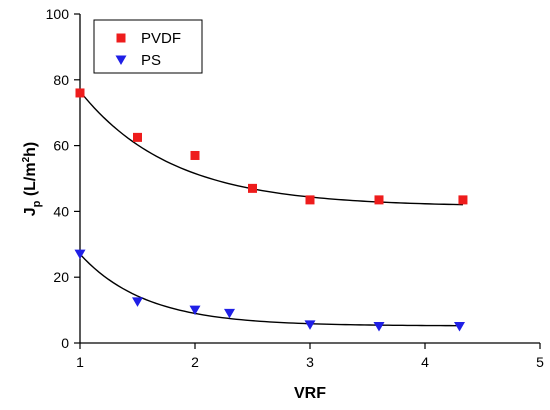 This screenshot has width=550, height=410. Describe the element at coordinates (161, 38) in the screenshot. I see `legend-label: PVDF` at that location.